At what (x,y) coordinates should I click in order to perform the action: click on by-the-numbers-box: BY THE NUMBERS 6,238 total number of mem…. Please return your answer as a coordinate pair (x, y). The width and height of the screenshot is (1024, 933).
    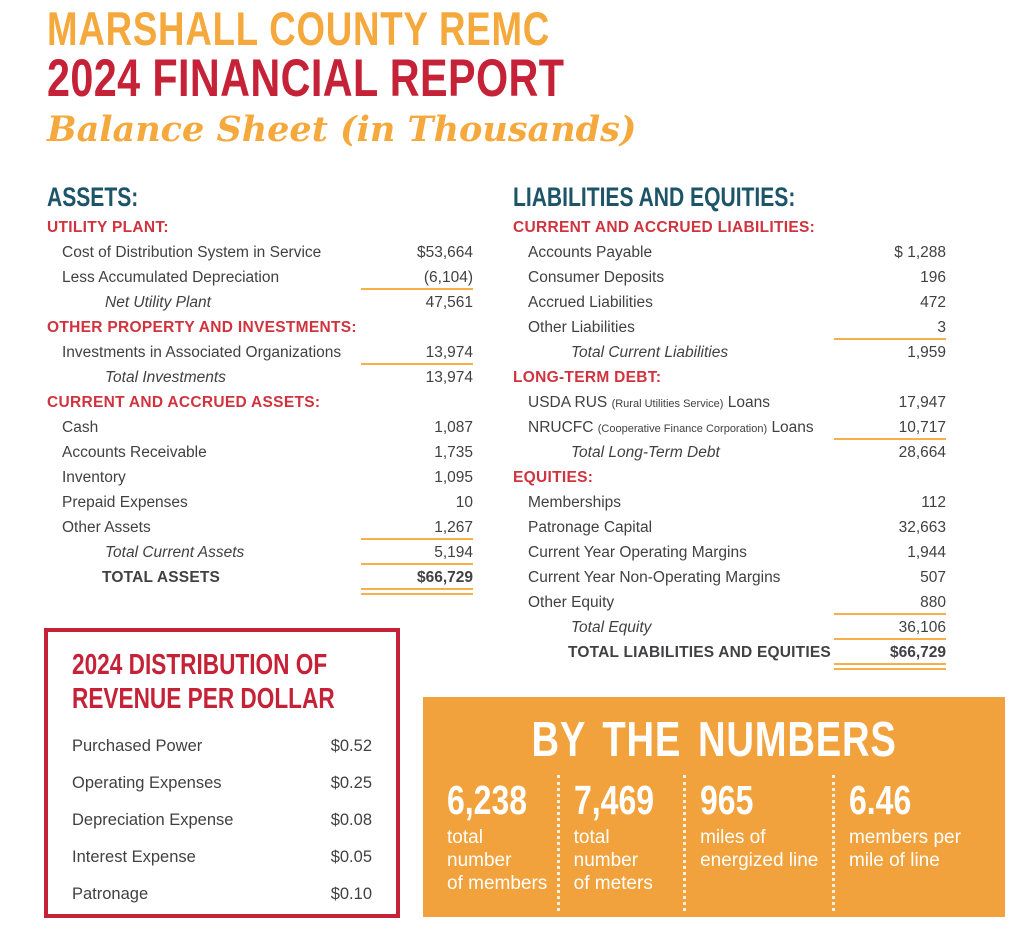
    Looking at the image, I should click on (714, 807).